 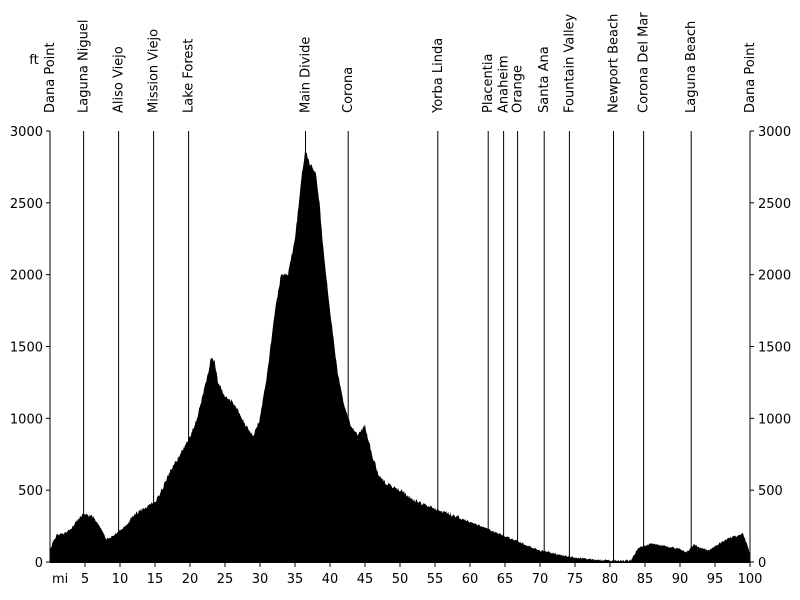 I want to click on x-tick-label: 100, so click(x=750, y=579).